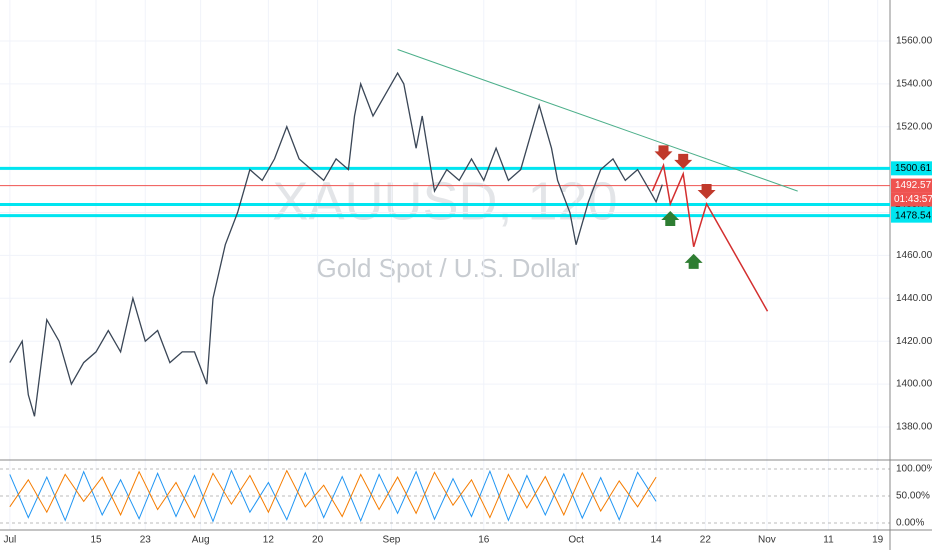  I want to click on countdown-label: 01:43:57, so click(913, 199).